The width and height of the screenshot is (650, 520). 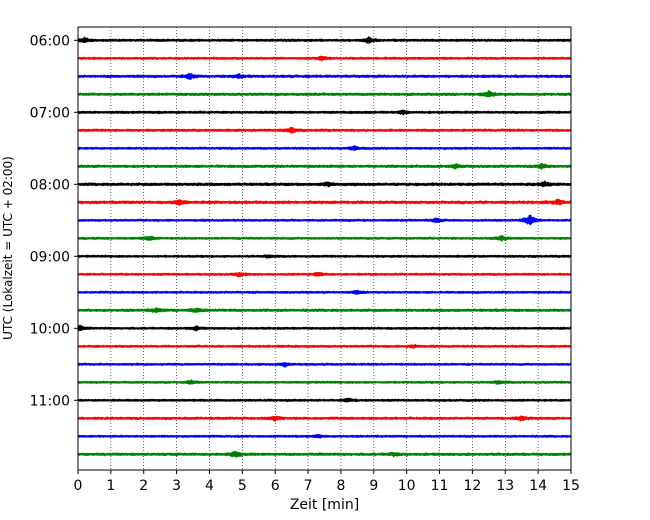 What do you see at coordinates (50, 401) in the screenshot?
I see `y-tick-label: 11:00` at bounding box center [50, 401].